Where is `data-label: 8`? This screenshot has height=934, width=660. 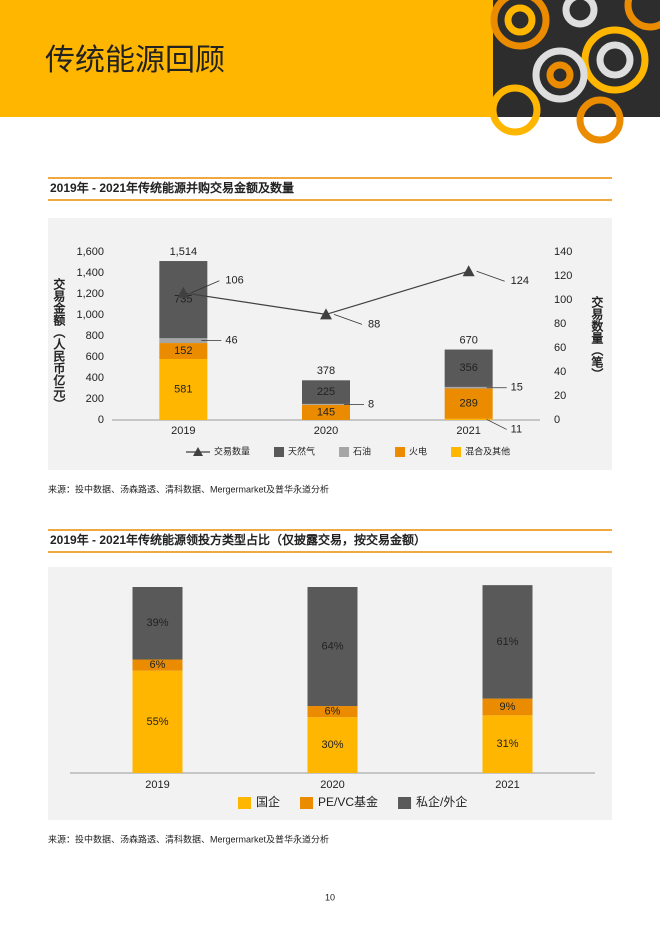 data-label: 8 is located at coordinates (371, 404).